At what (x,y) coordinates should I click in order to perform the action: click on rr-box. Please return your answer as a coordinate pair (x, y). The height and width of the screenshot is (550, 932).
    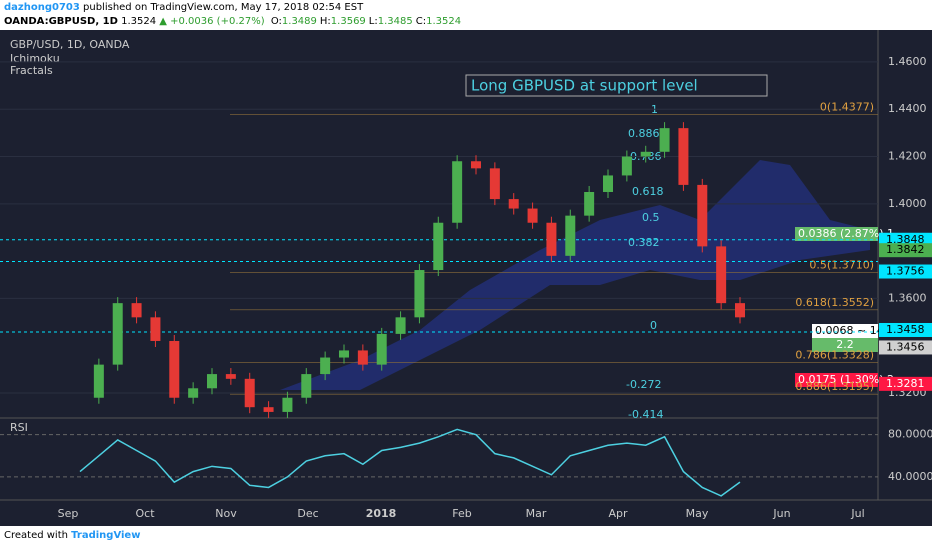
    Looking at the image, I should click on (845, 331).